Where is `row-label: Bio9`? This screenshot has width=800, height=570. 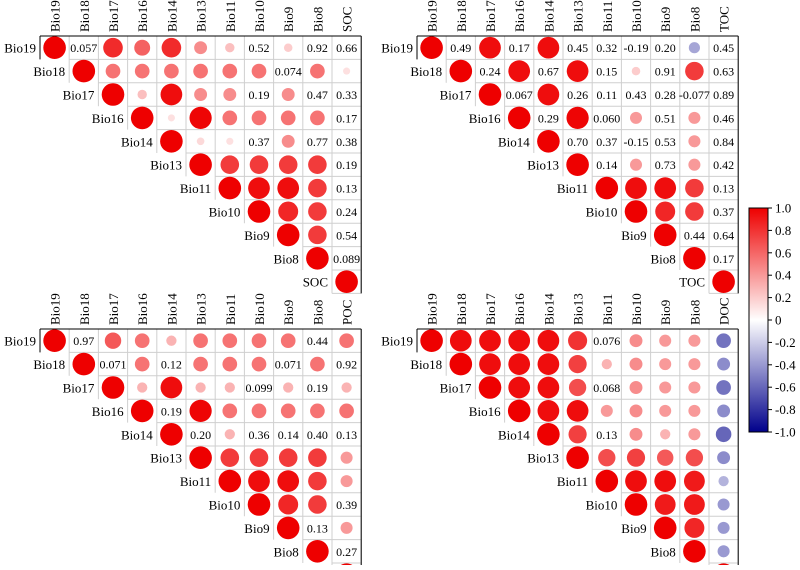
row-label: Bio9 is located at coordinates (256, 528).